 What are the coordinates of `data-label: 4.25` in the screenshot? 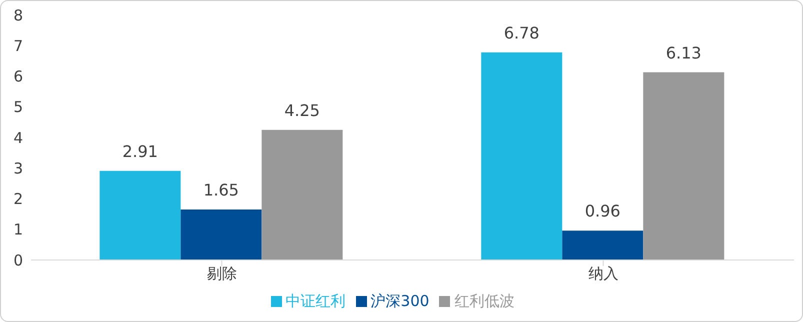 It's located at (302, 110).